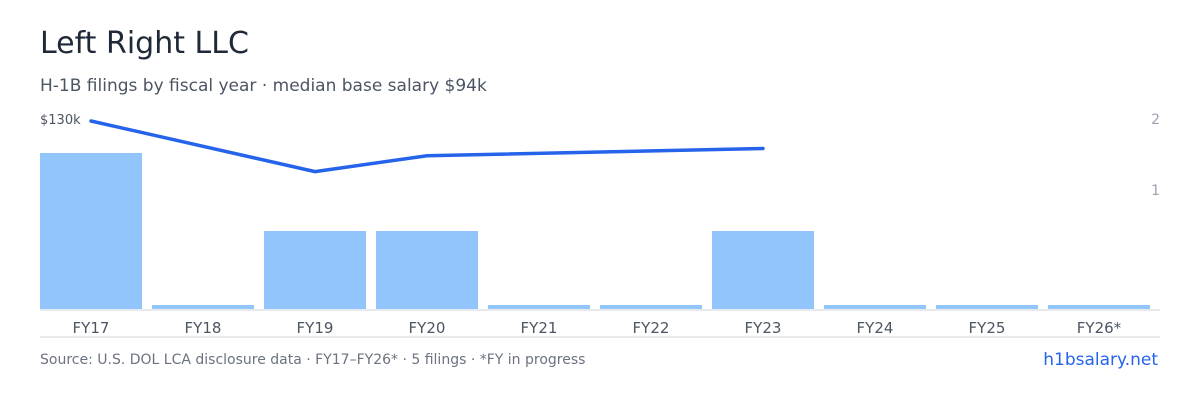 This screenshot has width=1200, height=400. What do you see at coordinates (539, 328) in the screenshot?
I see `x-tick-label: FY21` at bounding box center [539, 328].